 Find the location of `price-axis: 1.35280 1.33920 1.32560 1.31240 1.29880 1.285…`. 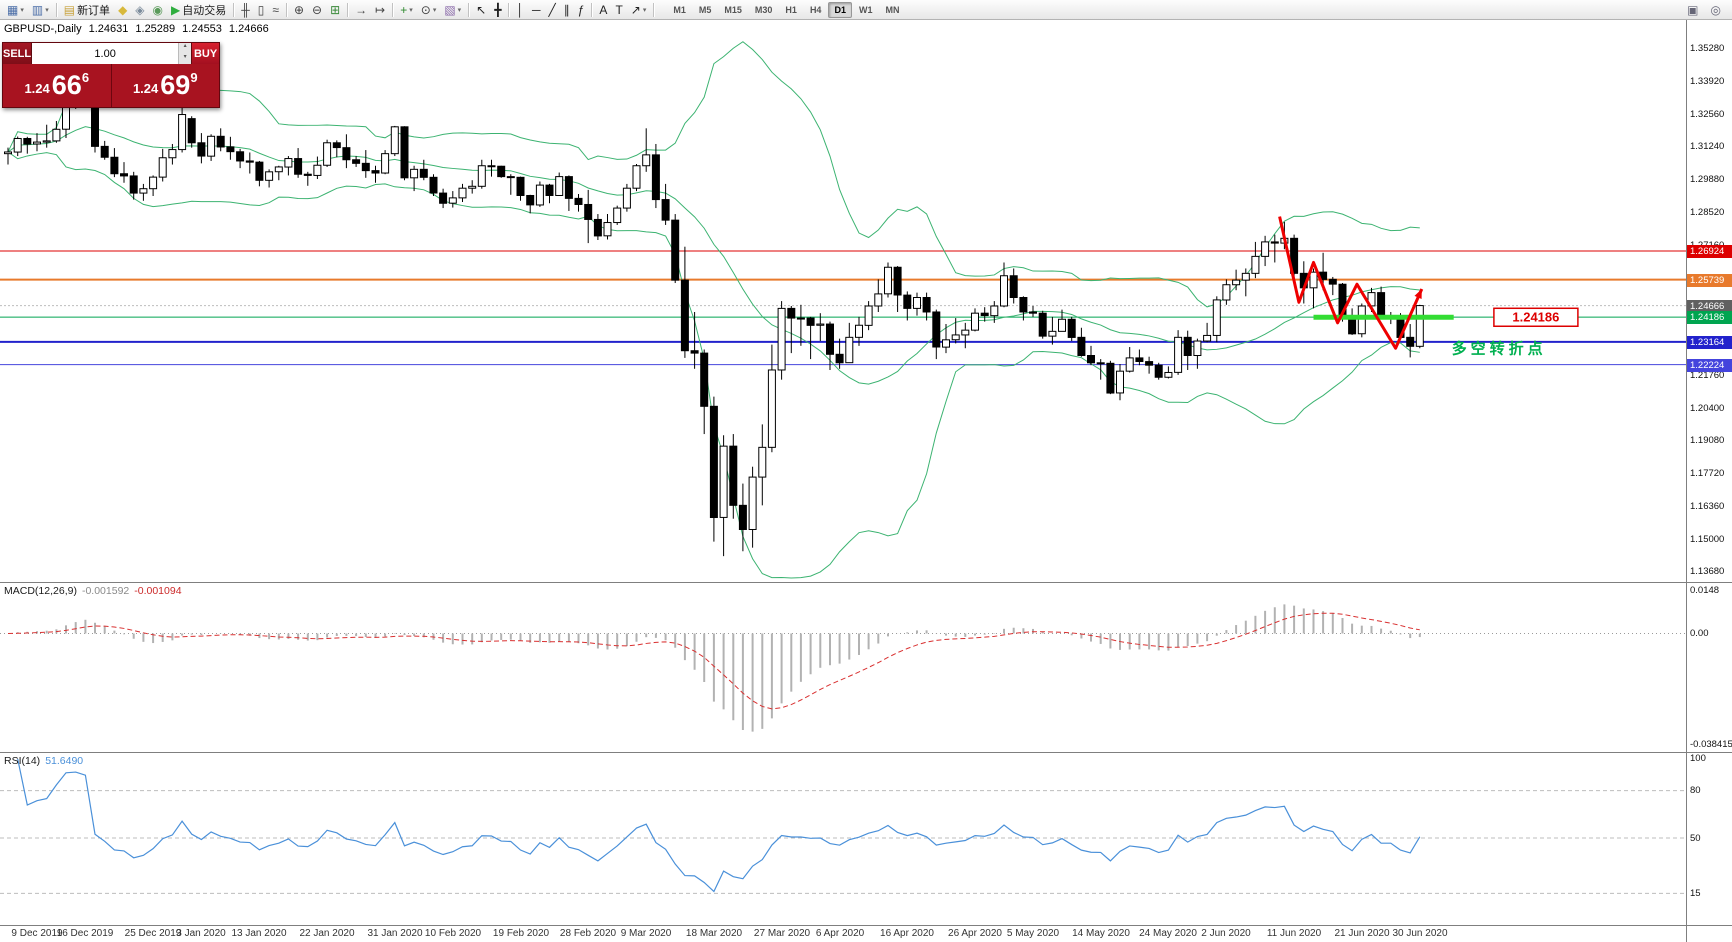

price-axis: 1.35280 1.33920 1.32560 1.31240 1.29880 1.285… is located at coordinates (1709, 301).